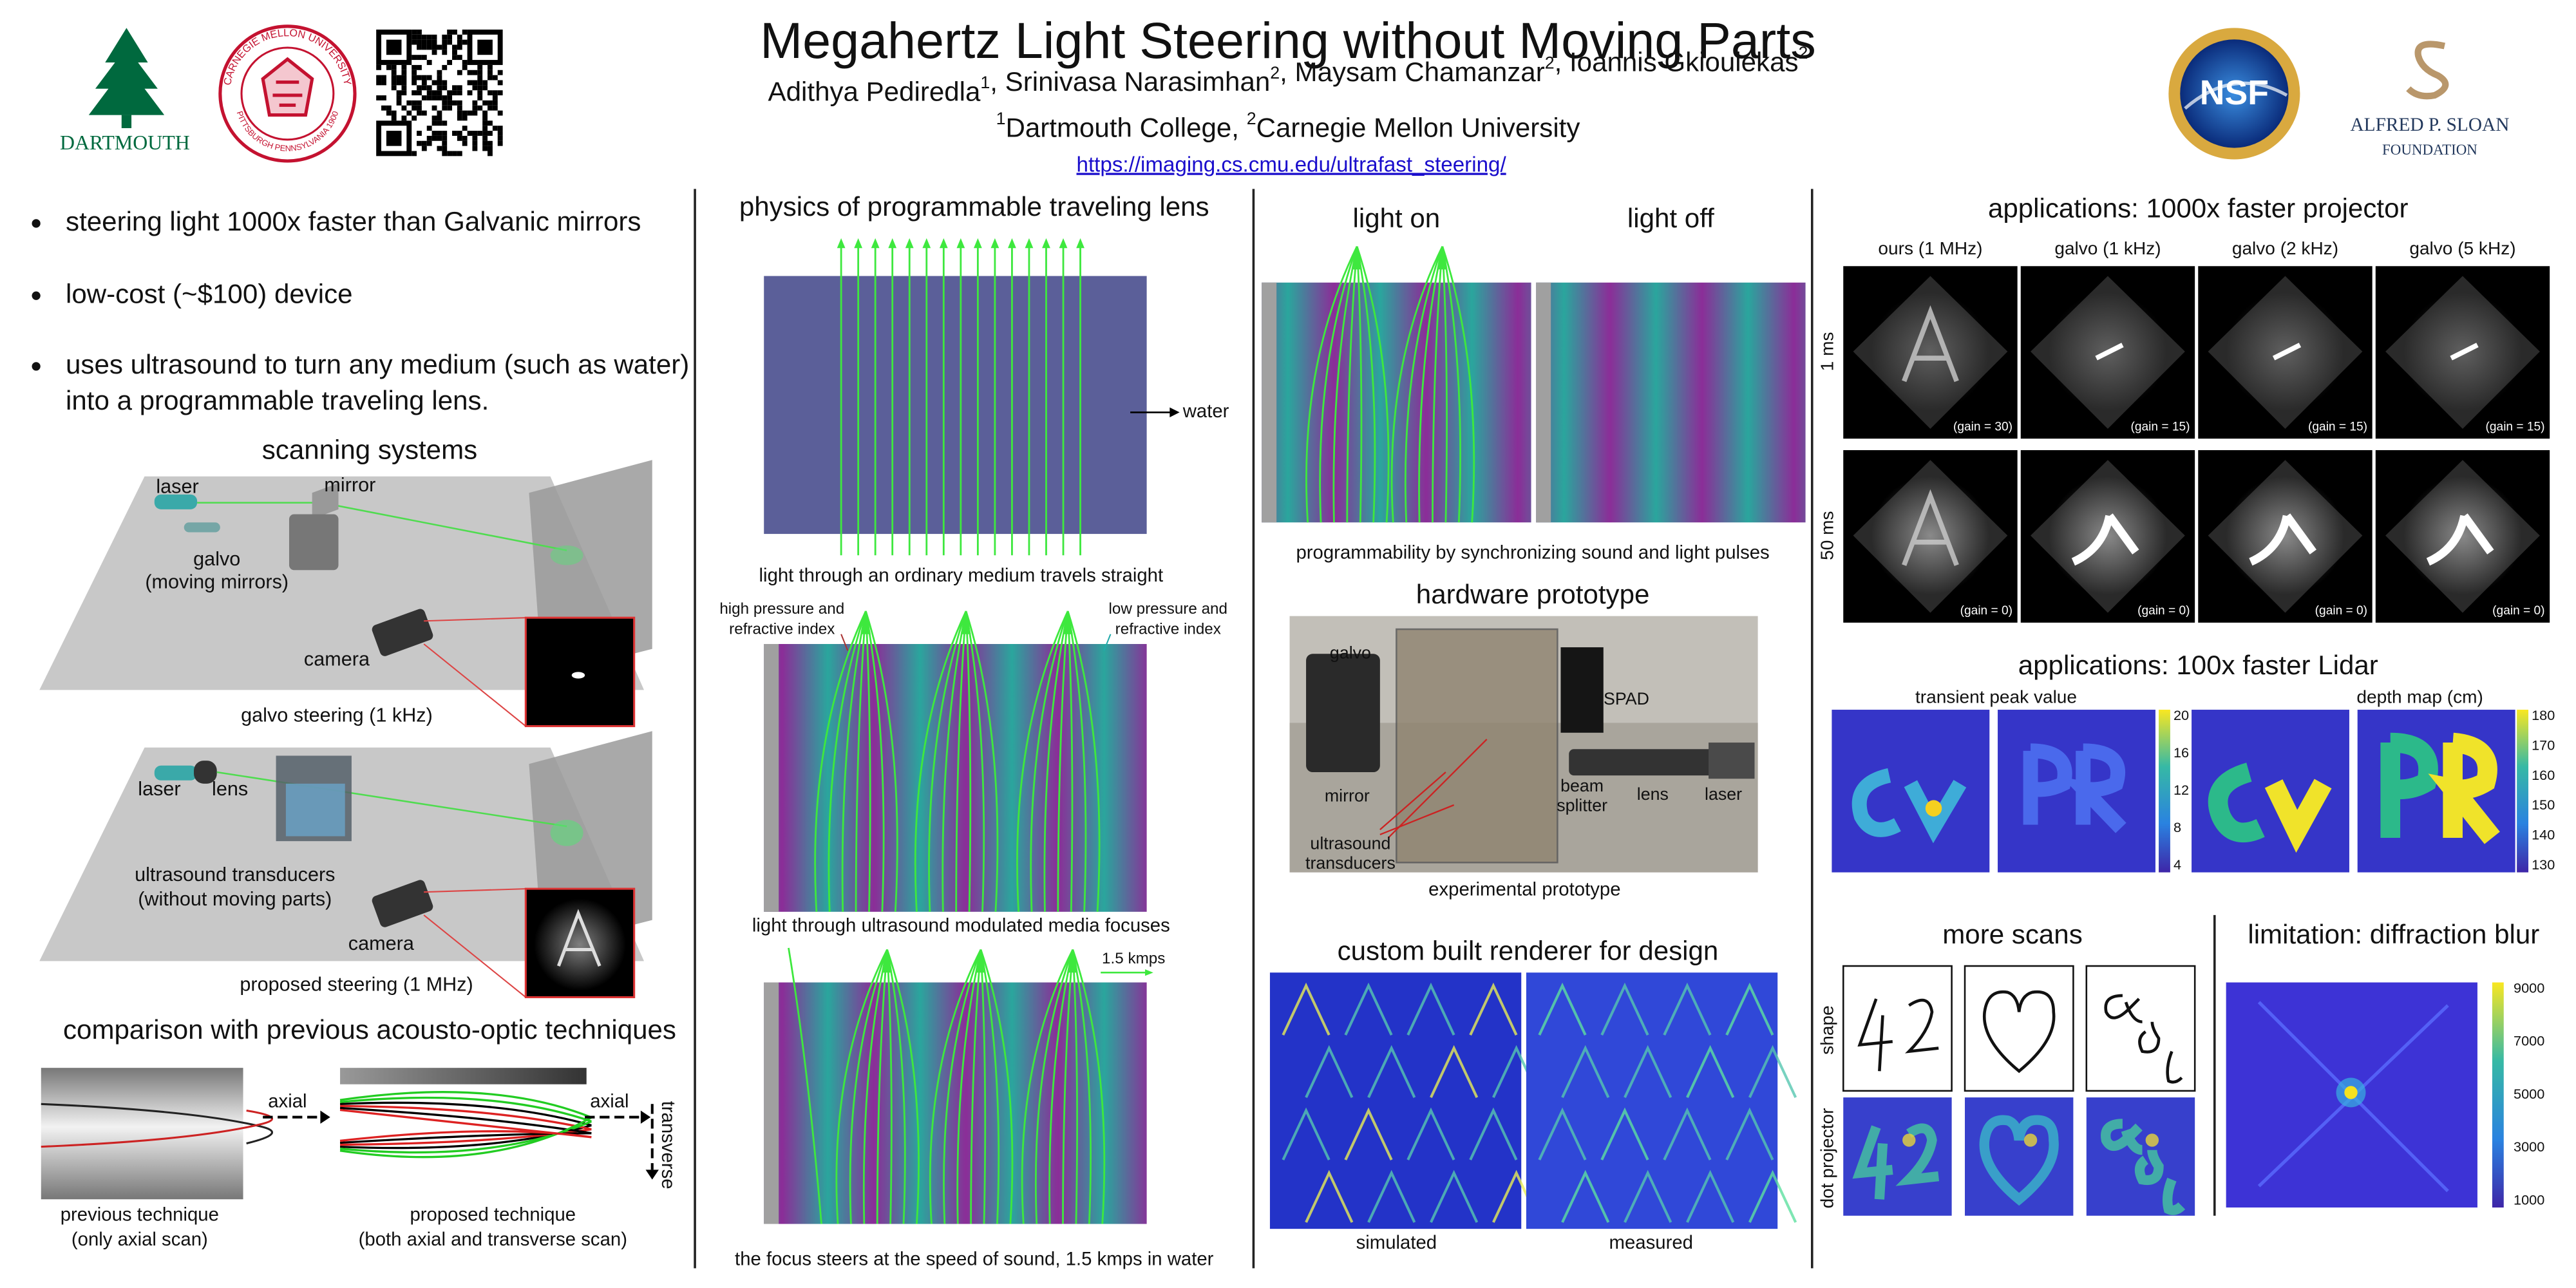  Describe the element at coordinates (2107, 248) in the screenshot. I see `label: galvo (1 kHz)` at that location.